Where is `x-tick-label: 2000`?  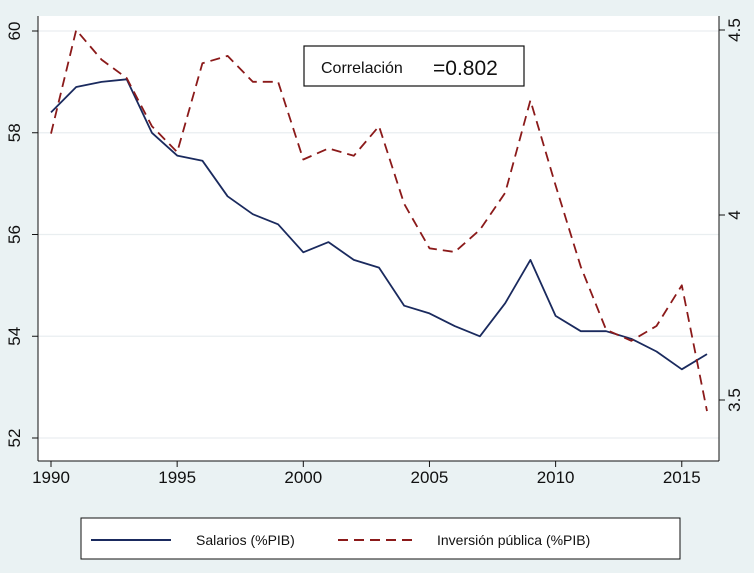 x-tick-label: 2000 is located at coordinates (303, 477).